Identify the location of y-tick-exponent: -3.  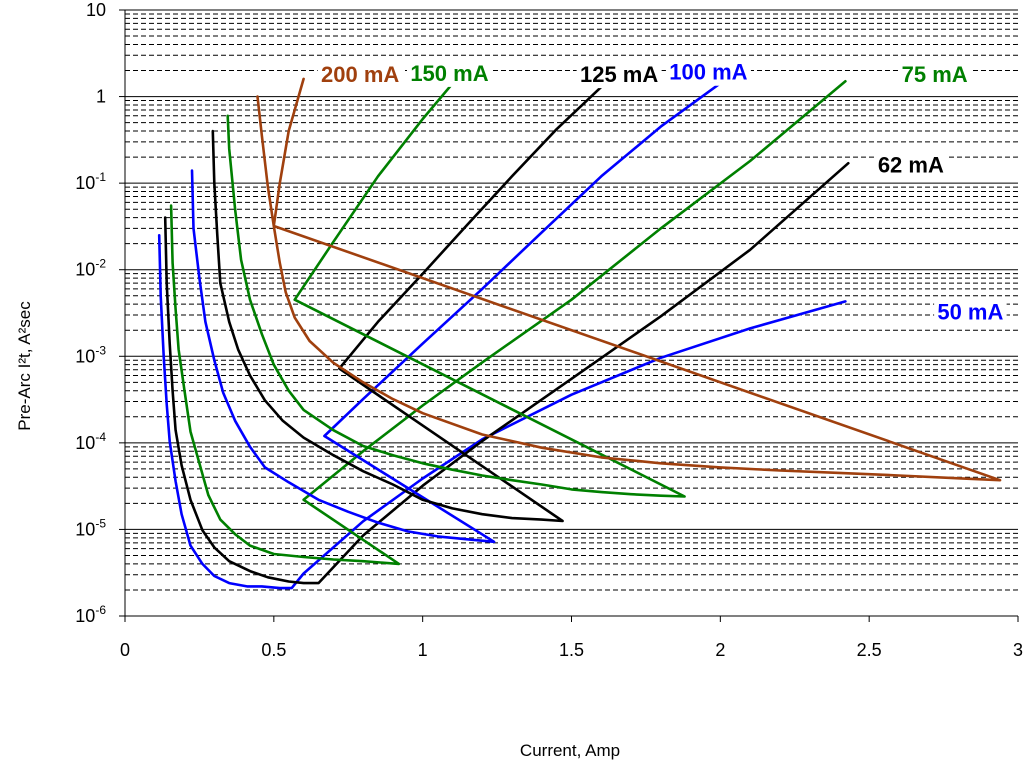
(100, 350).